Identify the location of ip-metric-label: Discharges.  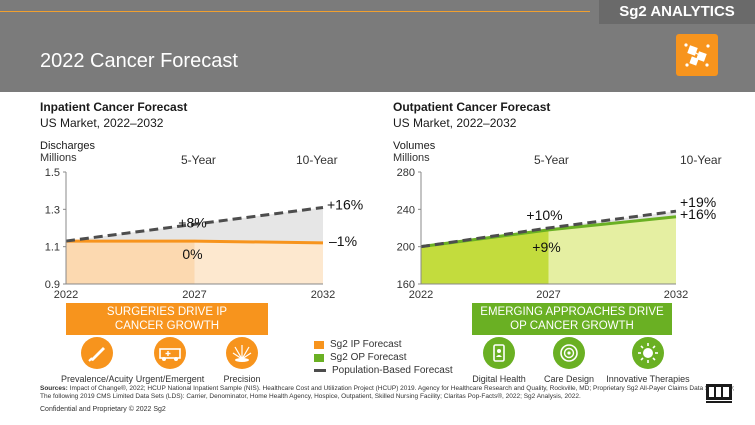
(68, 146).